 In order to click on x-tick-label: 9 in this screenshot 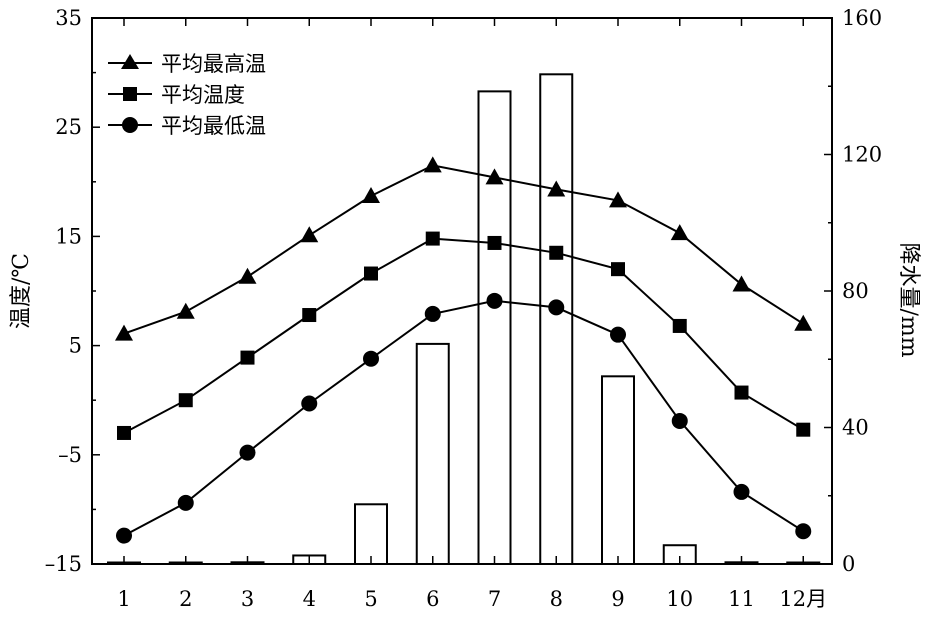, I will do `click(617, 599)`.